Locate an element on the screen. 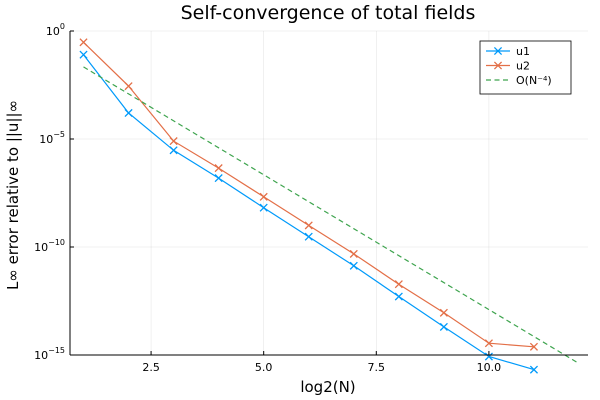 The height and width of the screenshot is (400, 600). legend: u1 u2O(N⁻⁴) is located at coordinates (525, 67).